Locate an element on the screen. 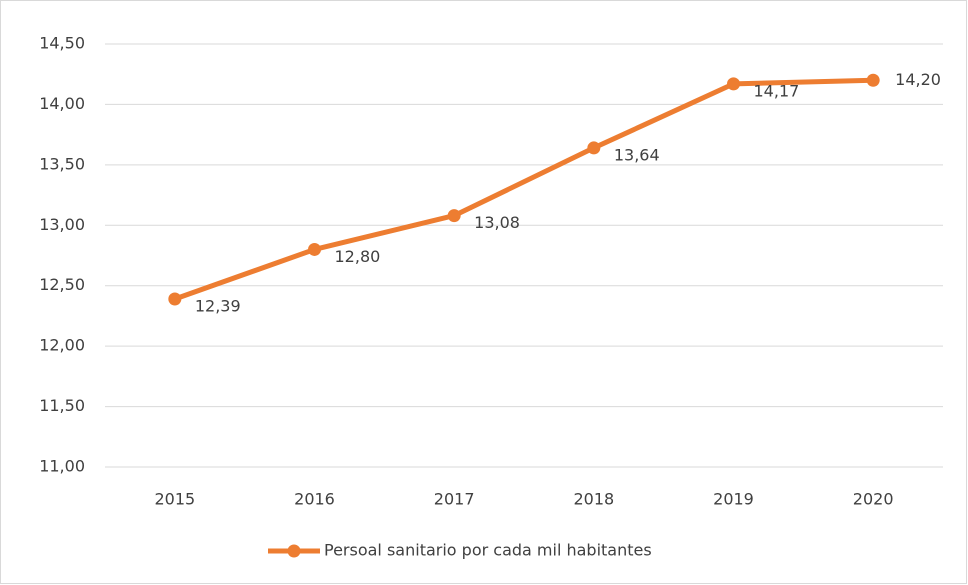  y-tick-label: 14,50 is located at coordinates (62, 43).